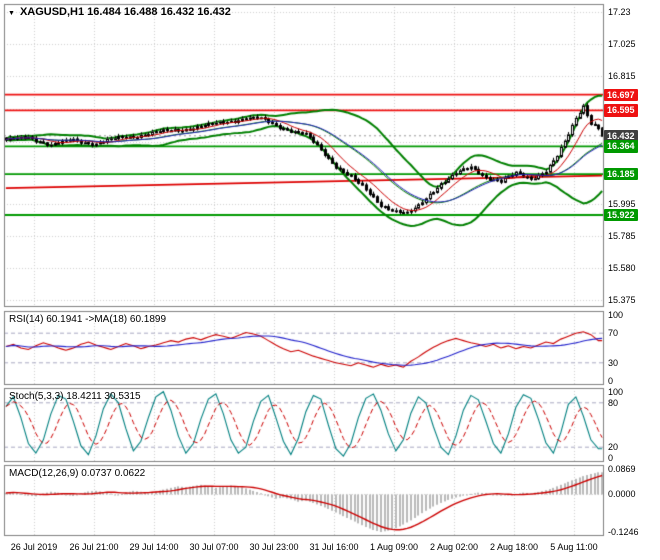 This screenshot has height=560, width=660. I want to click on price-badge-support: 16.364, so click(621, 146).